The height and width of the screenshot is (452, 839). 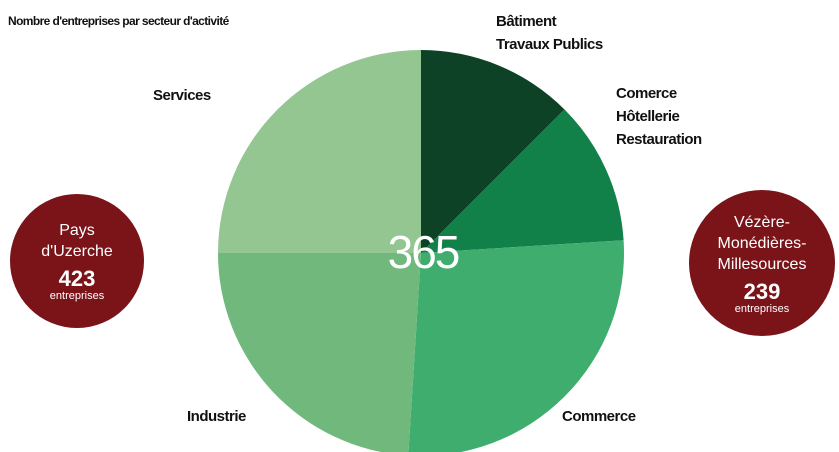 I want to click on badge-name: Pays d'Uzerche, so click(x=77, y=241).